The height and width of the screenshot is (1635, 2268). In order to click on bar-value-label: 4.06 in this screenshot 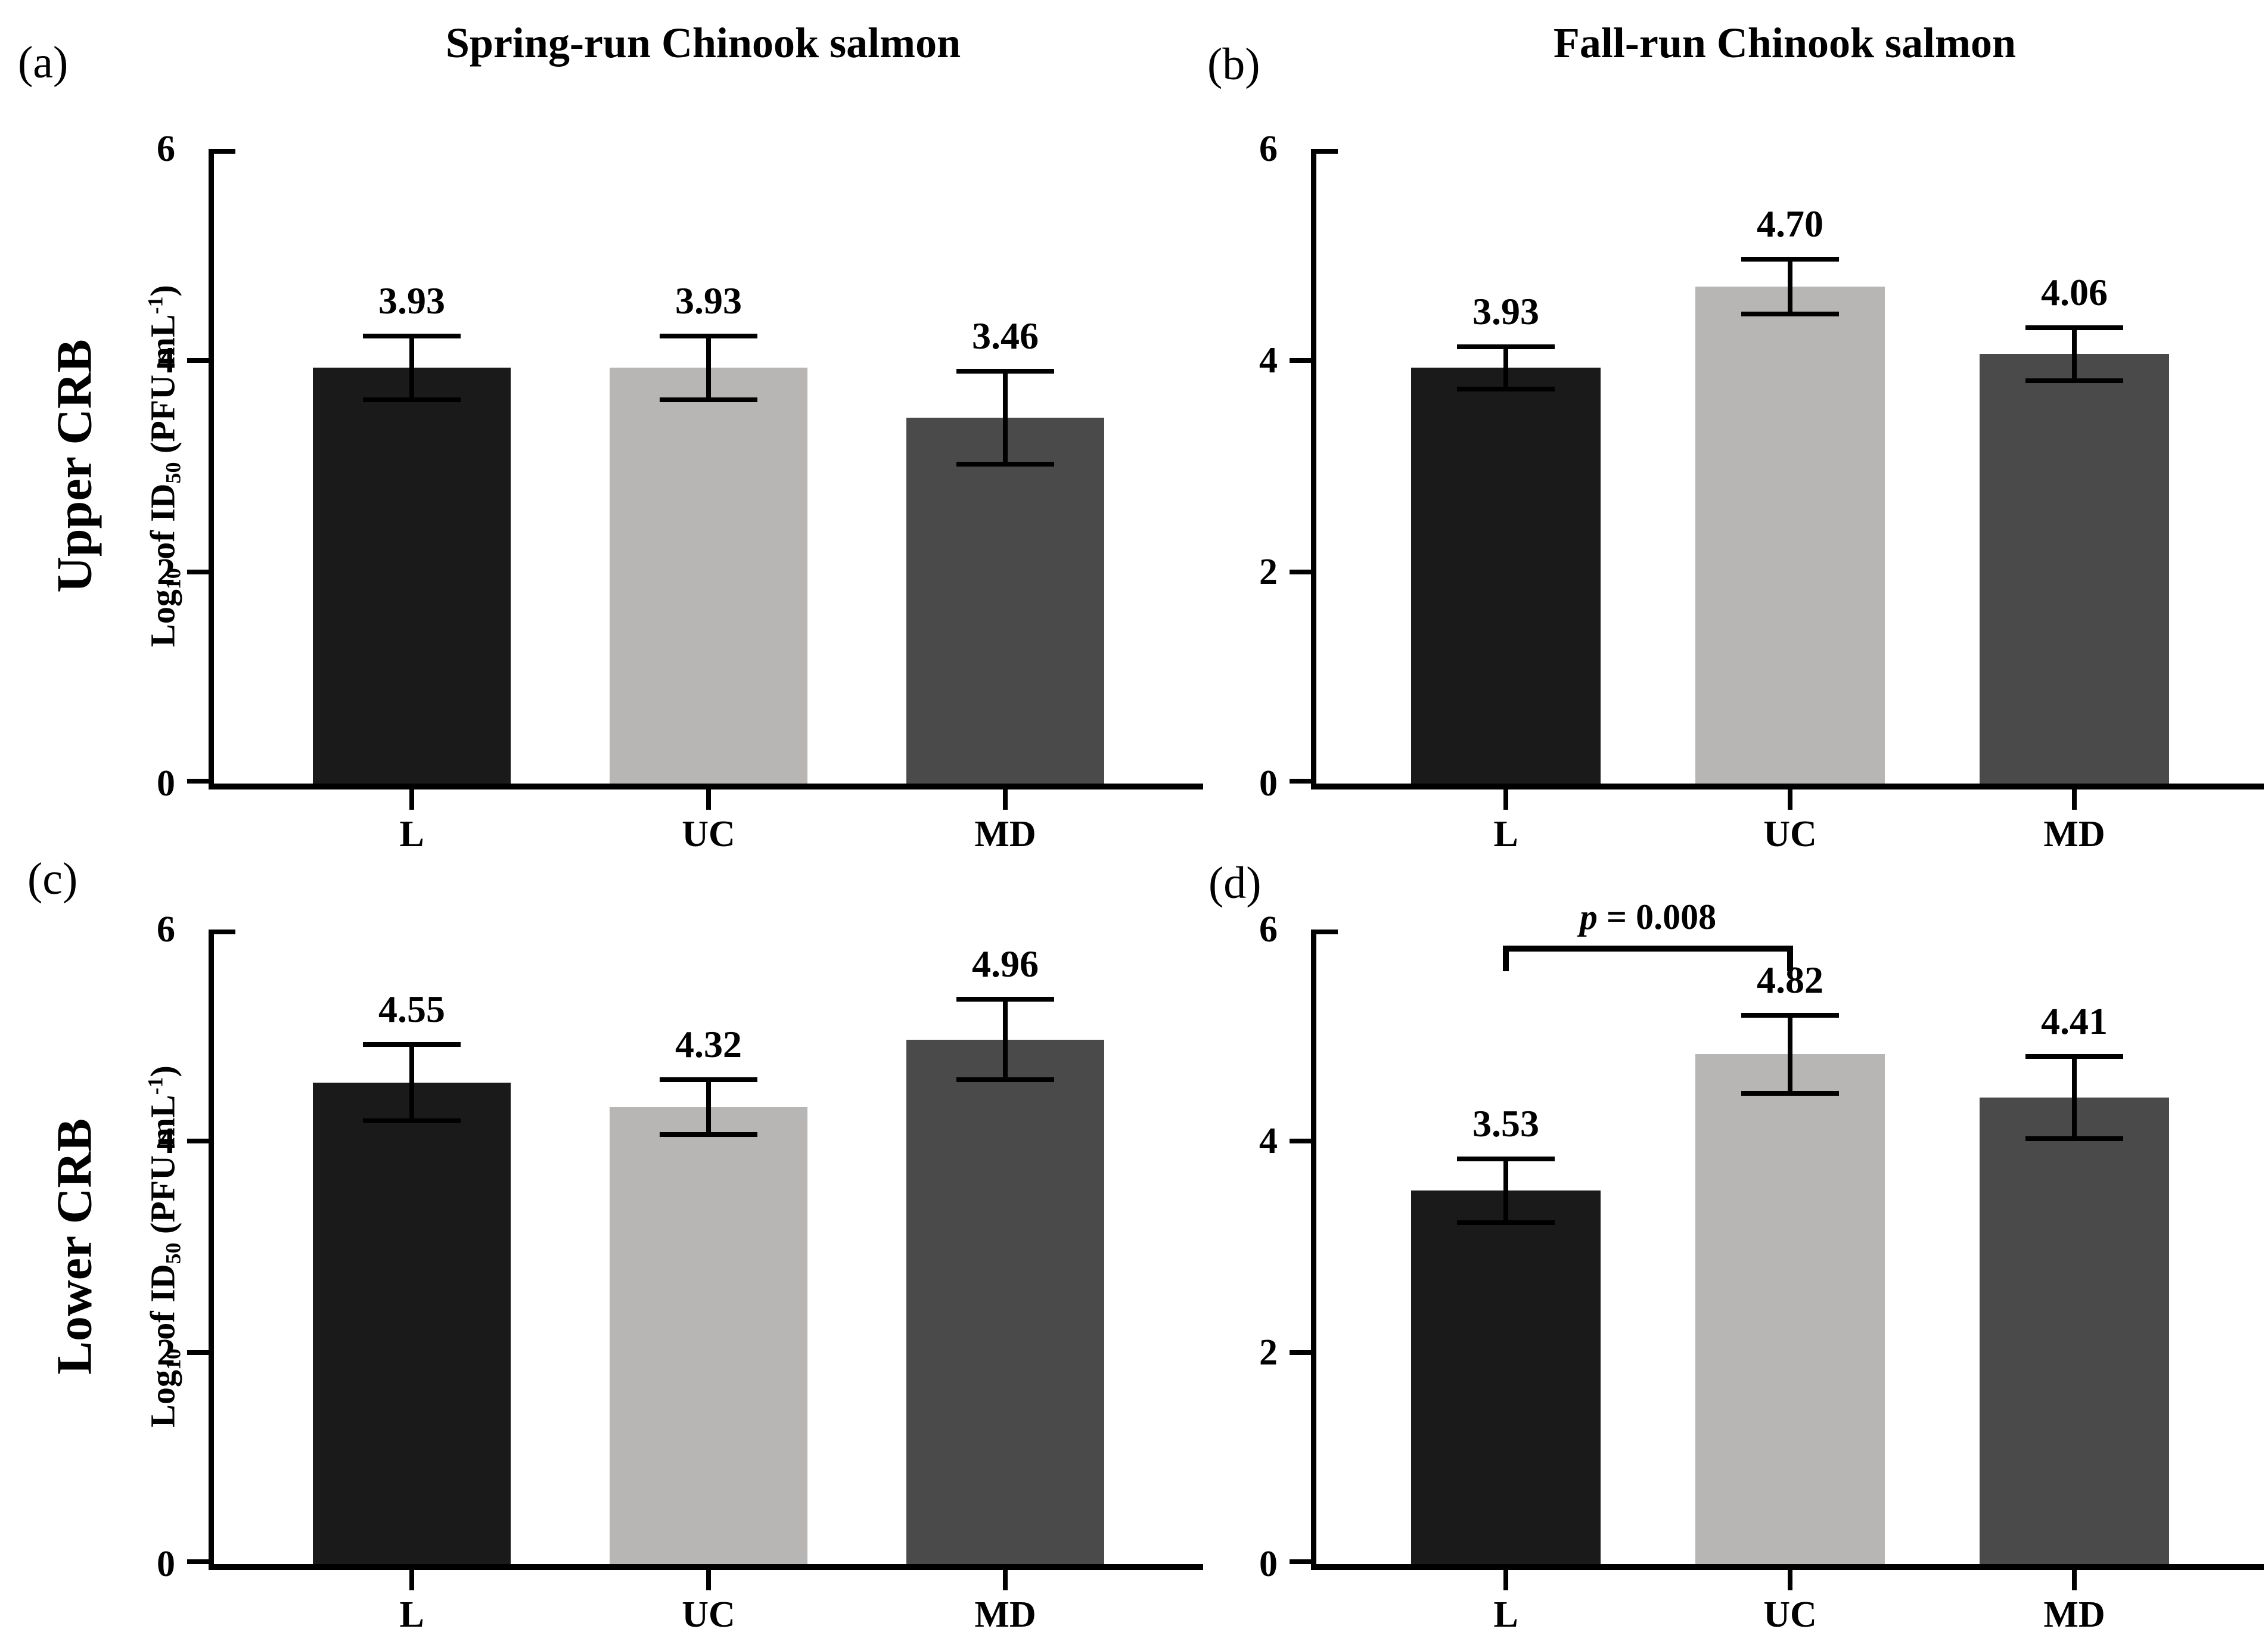, I will do `click(2074, 292)`.